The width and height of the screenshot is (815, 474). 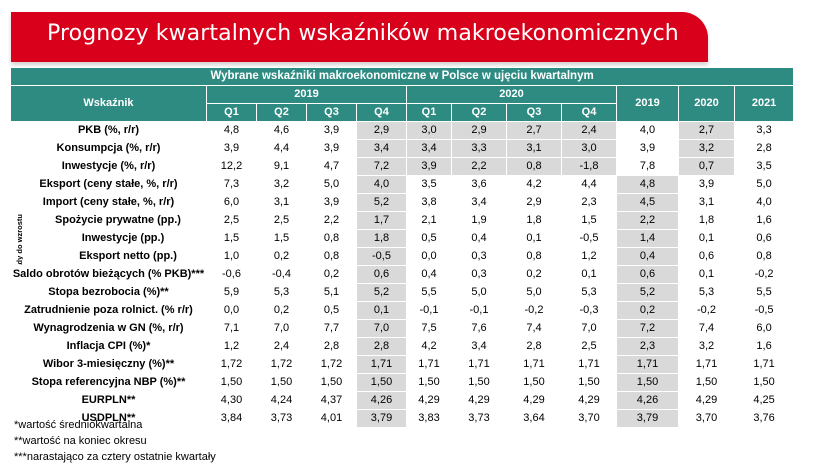 I want to click on row-label: Spożycie prywatne (pp.), so click(x=115, y=220).